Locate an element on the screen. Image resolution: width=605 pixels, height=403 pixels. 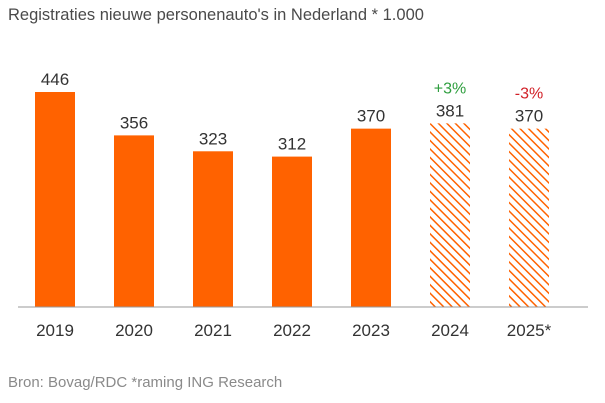
bar-2022 is located at coordinates (292, 231).